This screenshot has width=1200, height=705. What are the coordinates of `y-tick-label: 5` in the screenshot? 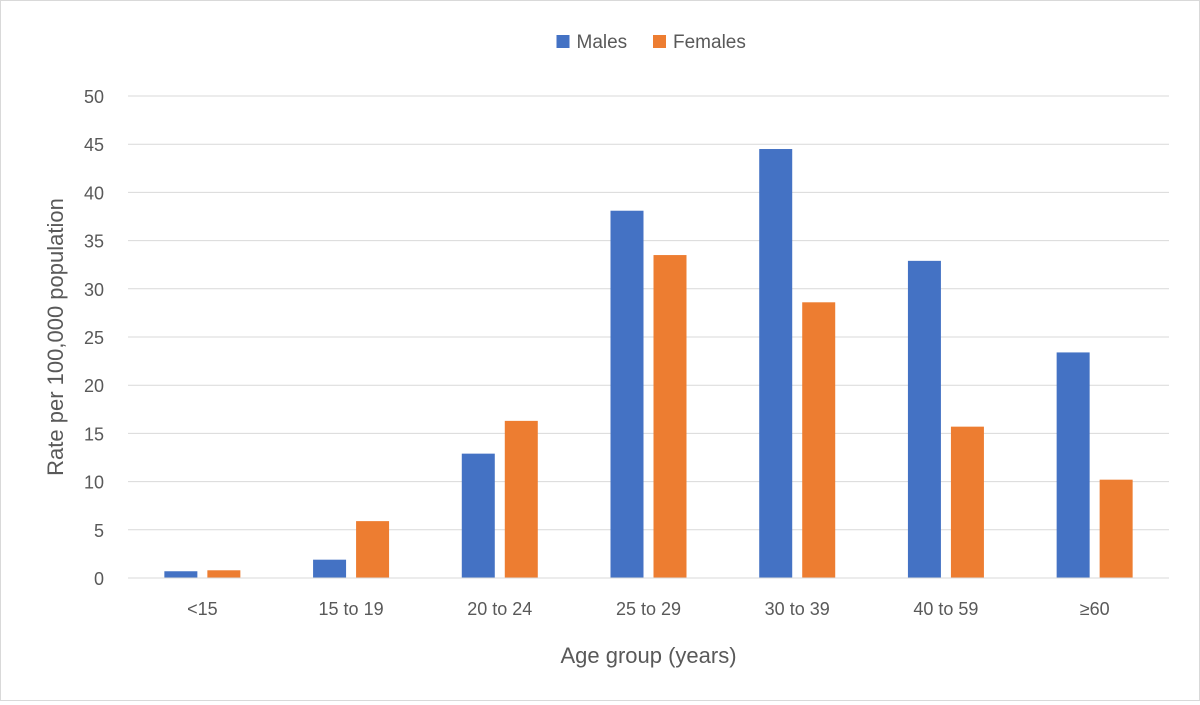 It's located at (99, 531).